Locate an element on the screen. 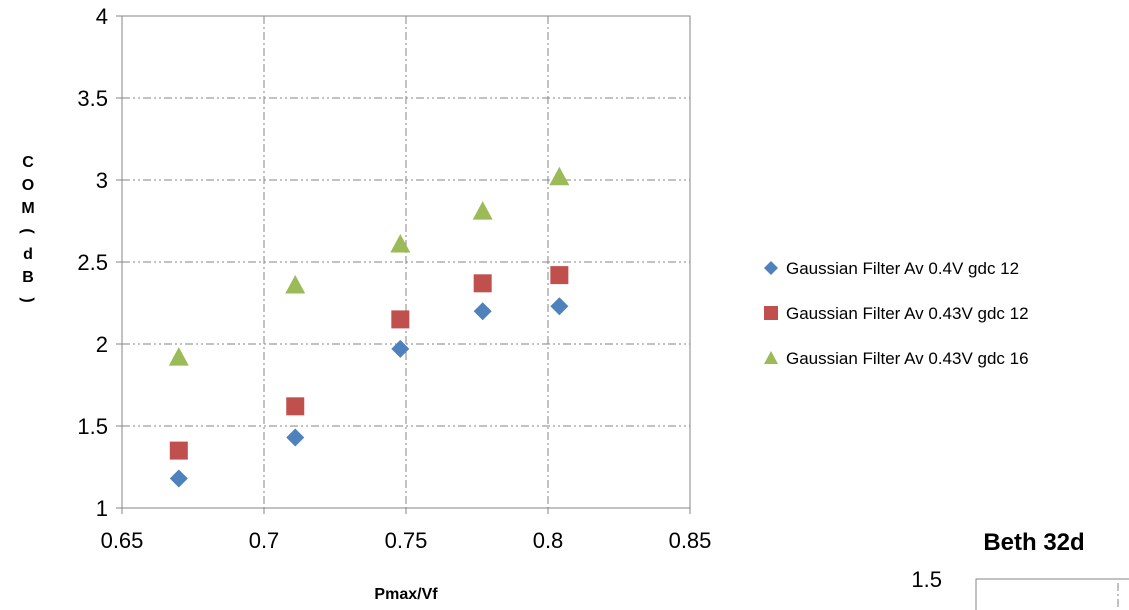  y-tick-label: 1 is located at coordinates (102, 508).